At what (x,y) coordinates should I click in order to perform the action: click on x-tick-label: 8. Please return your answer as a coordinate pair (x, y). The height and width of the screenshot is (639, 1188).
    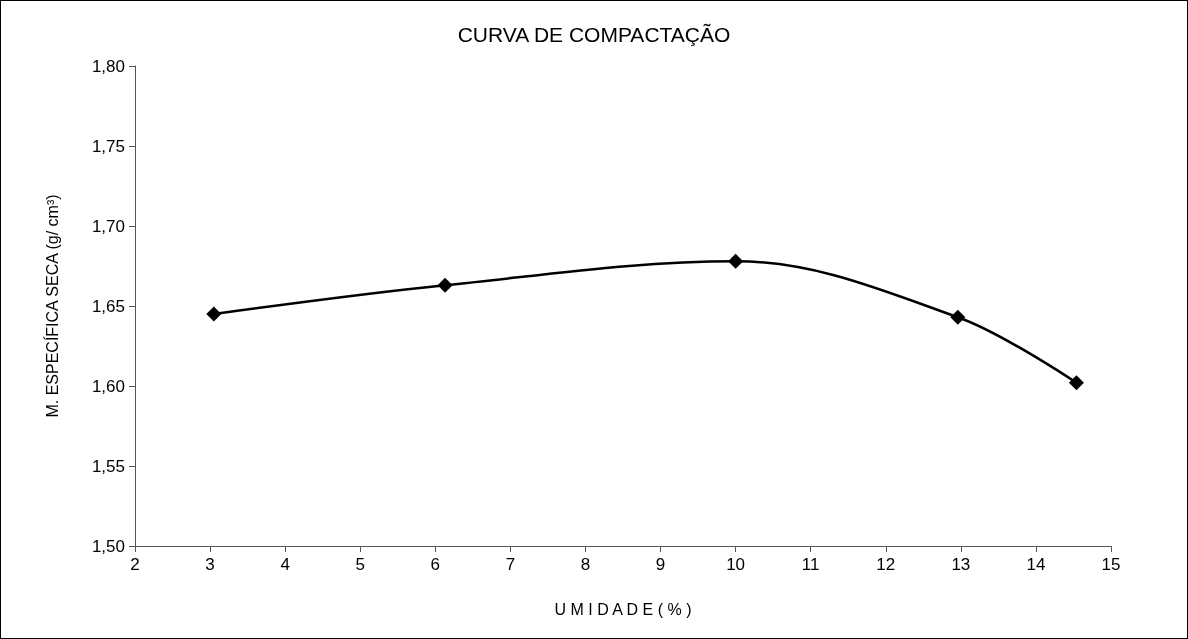
    Looking at the image, I should click on (585, 564).